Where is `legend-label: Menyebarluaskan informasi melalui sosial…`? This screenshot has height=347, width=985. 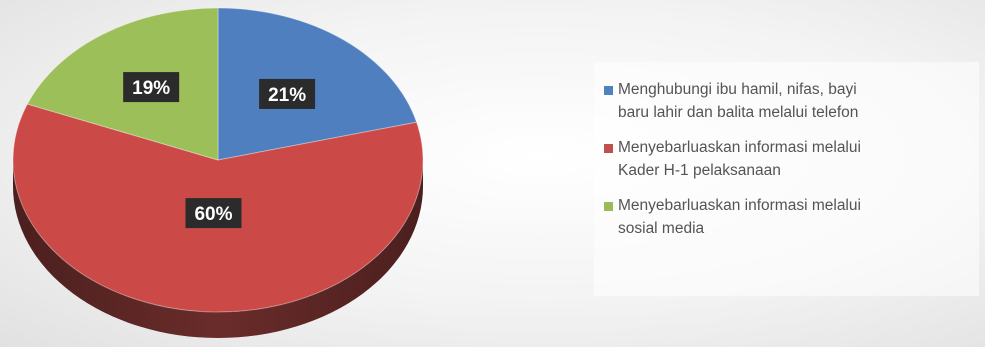
legend-label: Menyebarluaskan informasi melalui sosial… is located at coordinates (739, 217).